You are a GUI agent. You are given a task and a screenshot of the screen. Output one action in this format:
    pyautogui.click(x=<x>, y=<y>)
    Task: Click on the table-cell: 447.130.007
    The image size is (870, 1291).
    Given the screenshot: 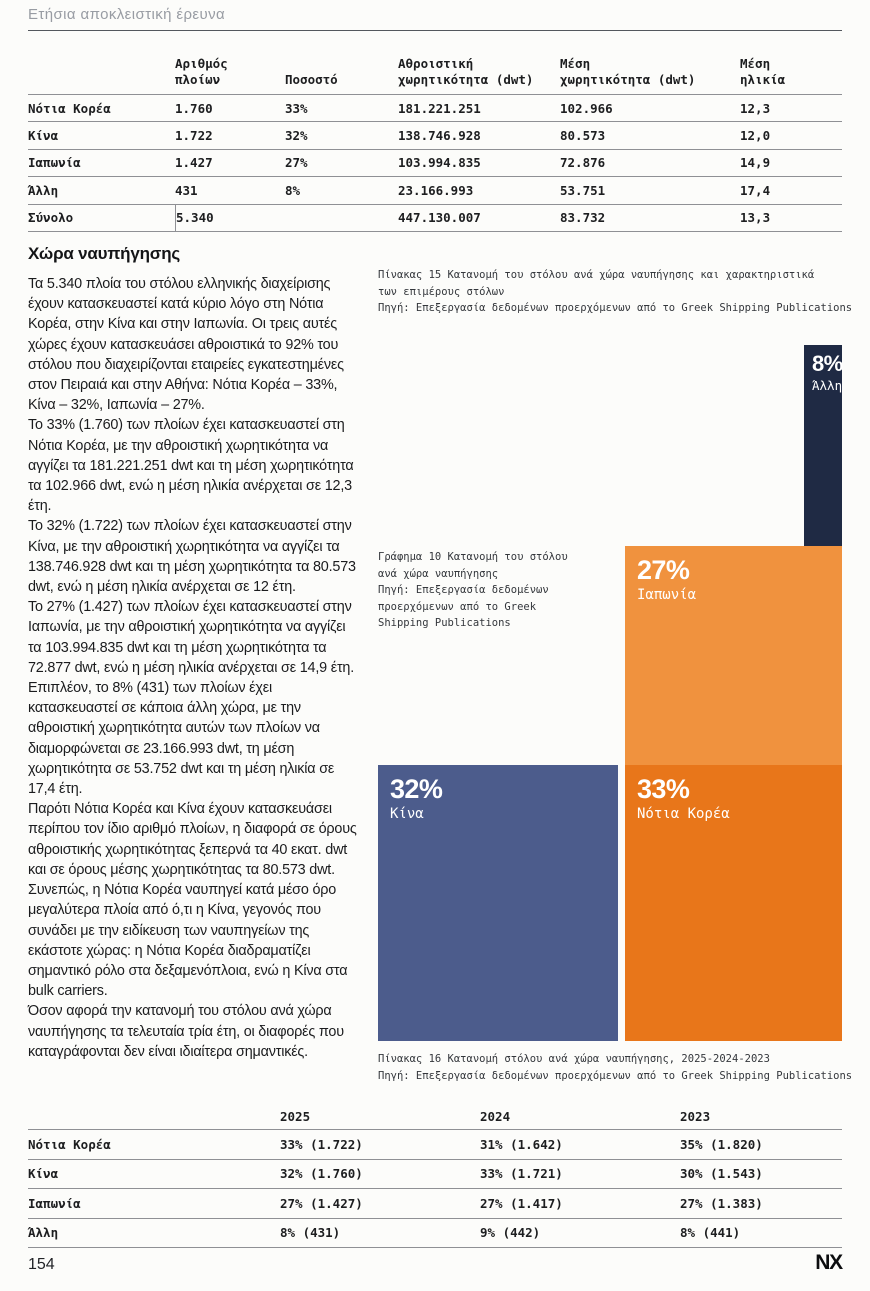 What is the action you would take?
    pyautogui.click(x=439, y=218)
    